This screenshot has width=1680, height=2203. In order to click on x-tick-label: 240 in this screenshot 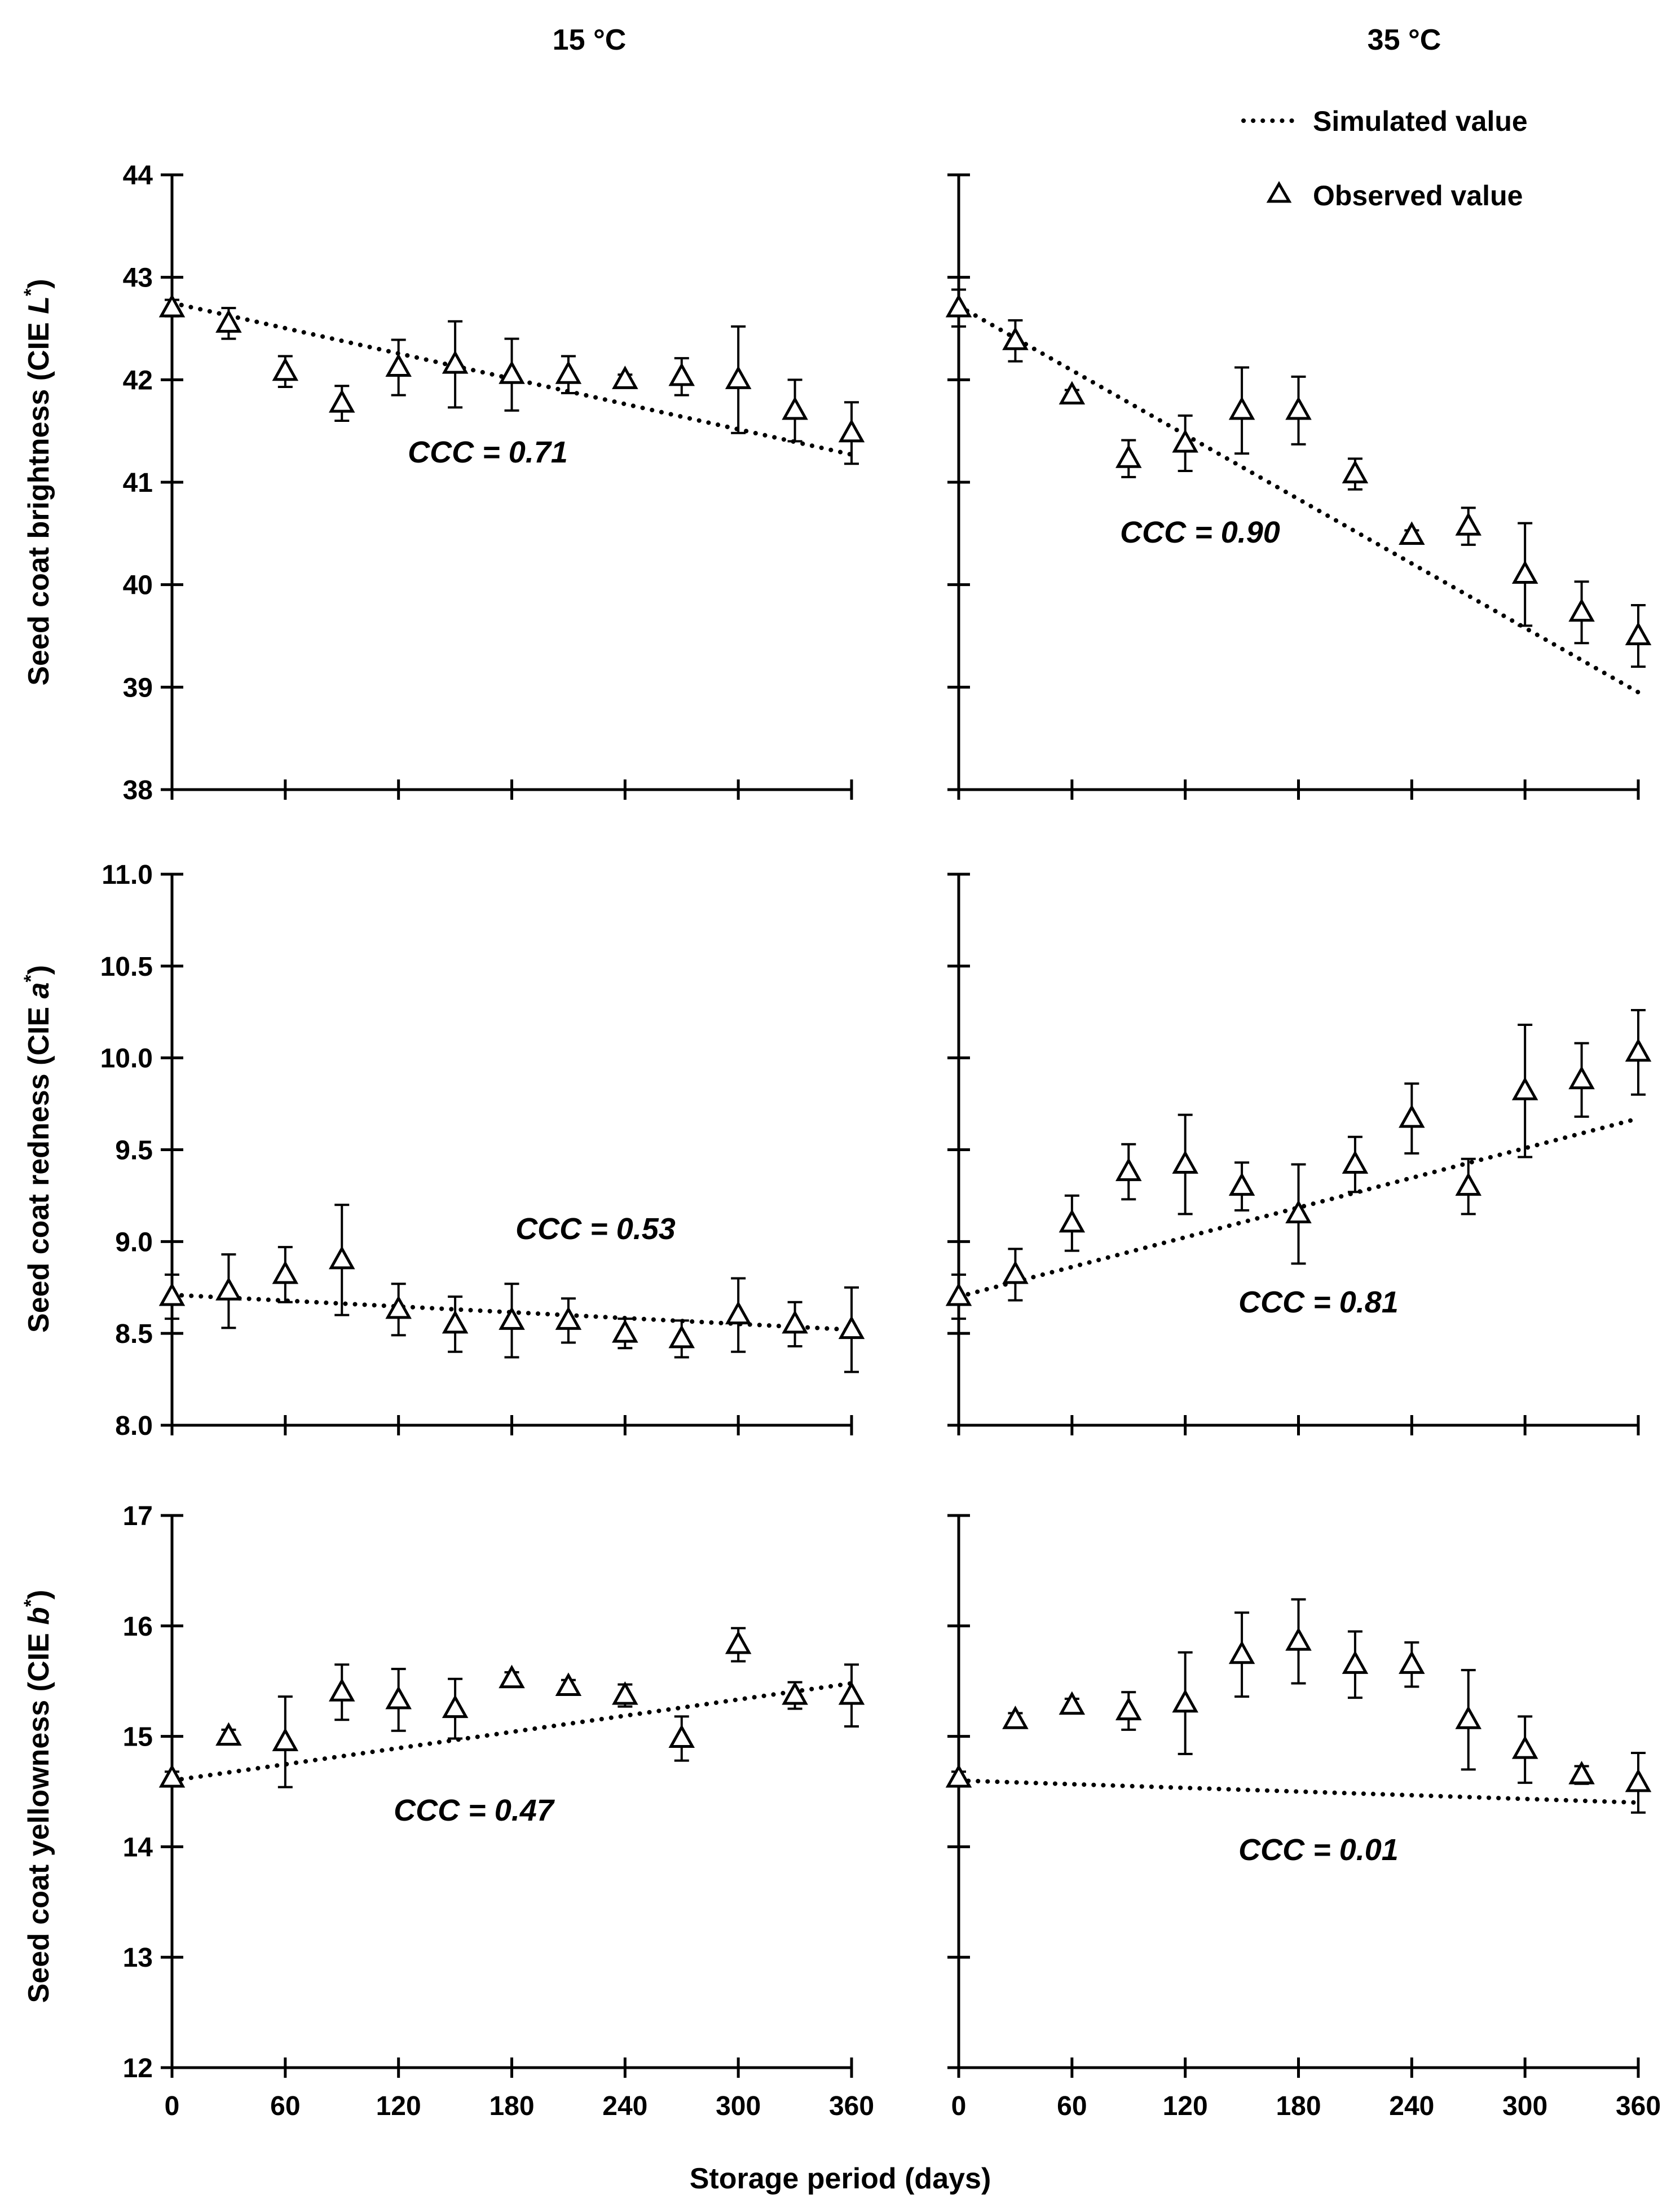, I will do `click(1411, 2106)`.